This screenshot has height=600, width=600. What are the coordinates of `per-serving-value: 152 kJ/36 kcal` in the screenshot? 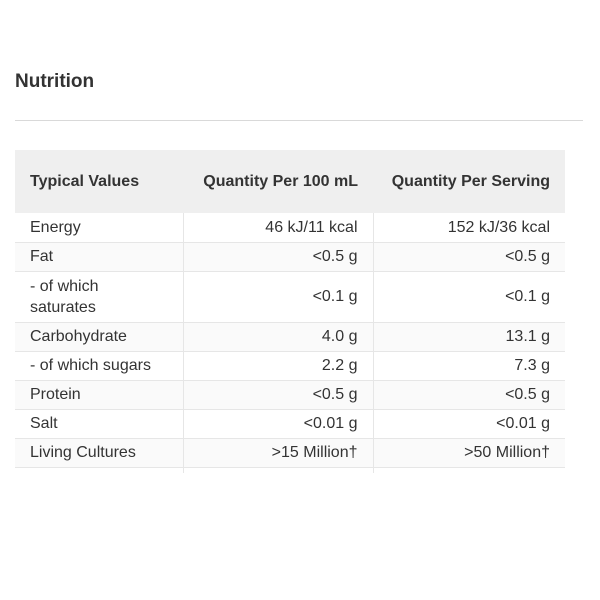 It's located at (468, 227).